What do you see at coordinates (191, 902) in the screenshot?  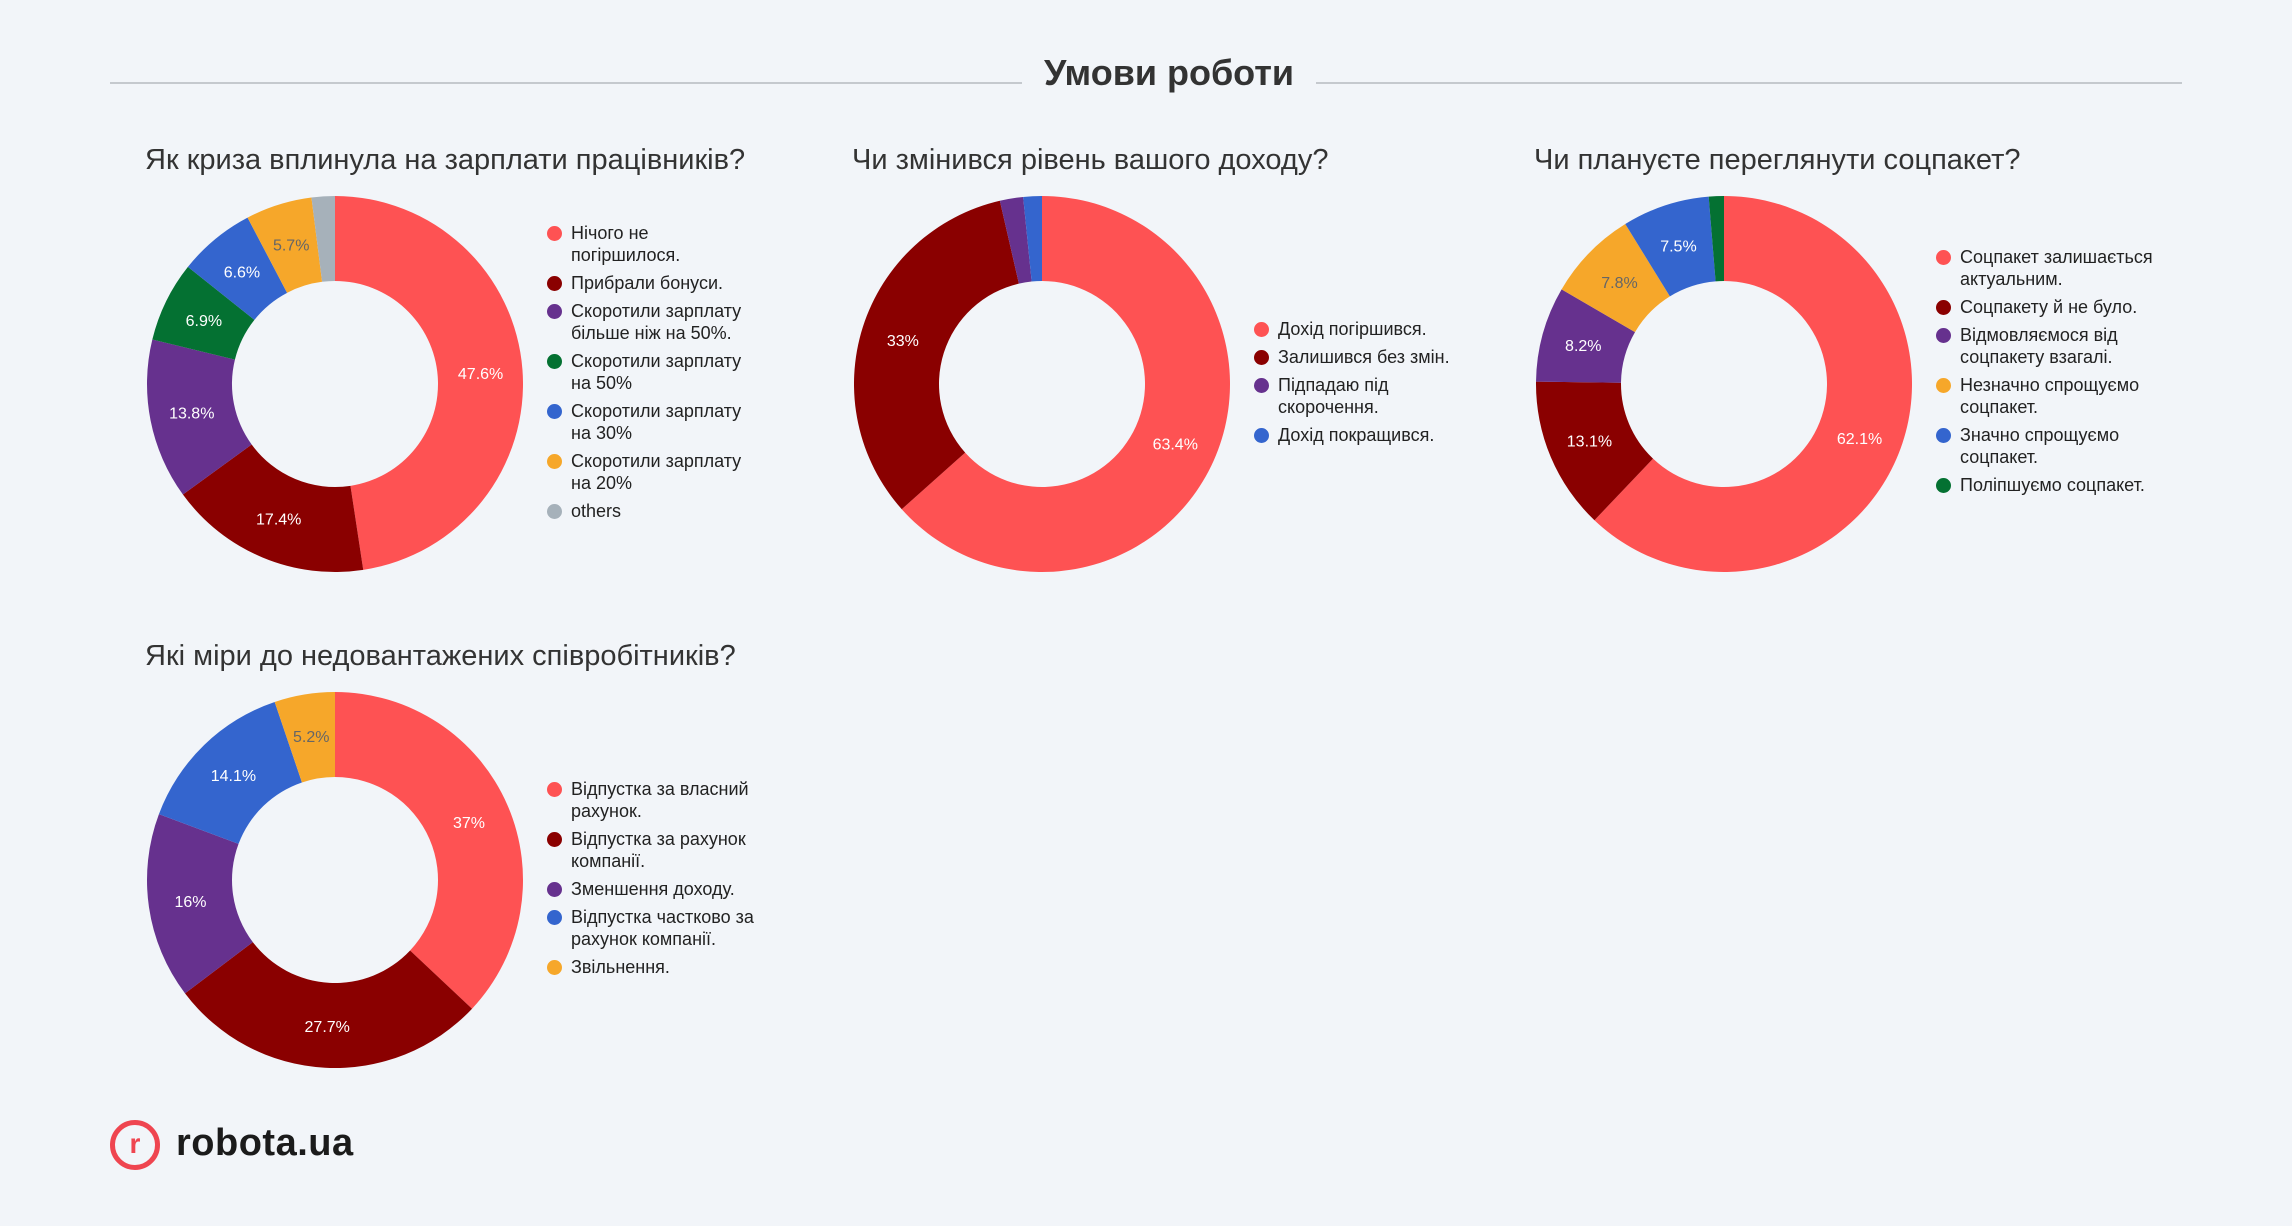 I see `slice-data-label: 16%` at bounding box center [191, 902].